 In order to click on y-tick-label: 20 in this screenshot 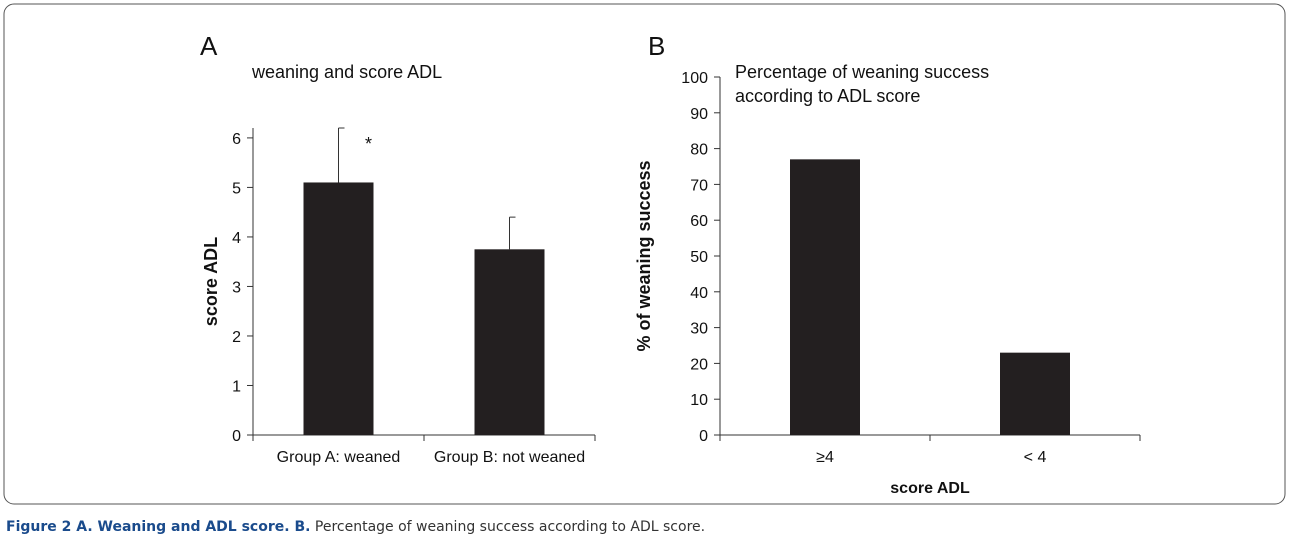, I will do `click(699, 364)`.